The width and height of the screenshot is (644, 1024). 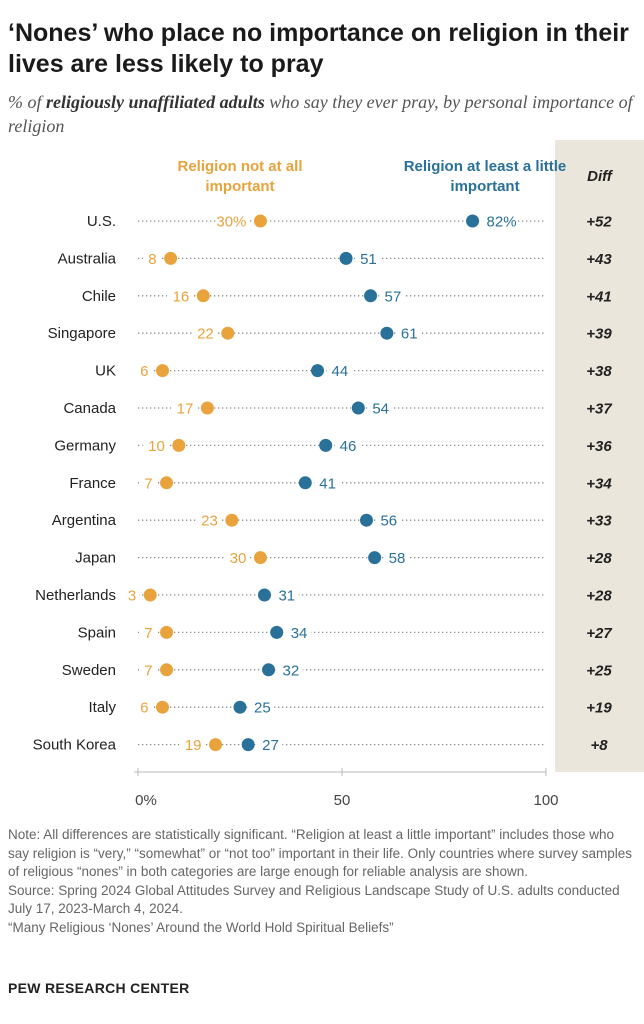 I want to click on value-label-little-important: 46, so click(x=348, y=446).